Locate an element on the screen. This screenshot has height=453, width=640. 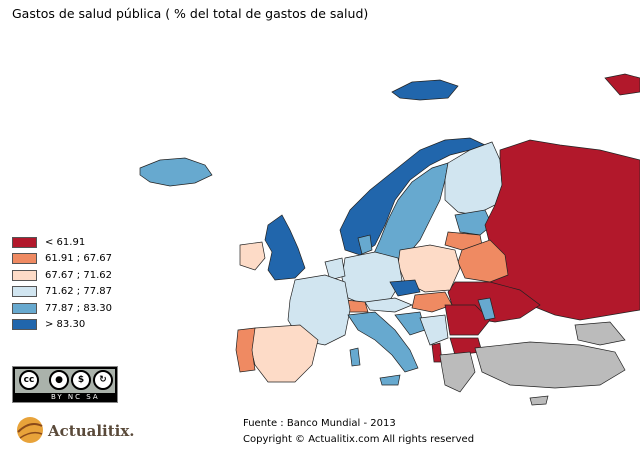
legend-item: > 83.30 is located at coordinates (62, 325).